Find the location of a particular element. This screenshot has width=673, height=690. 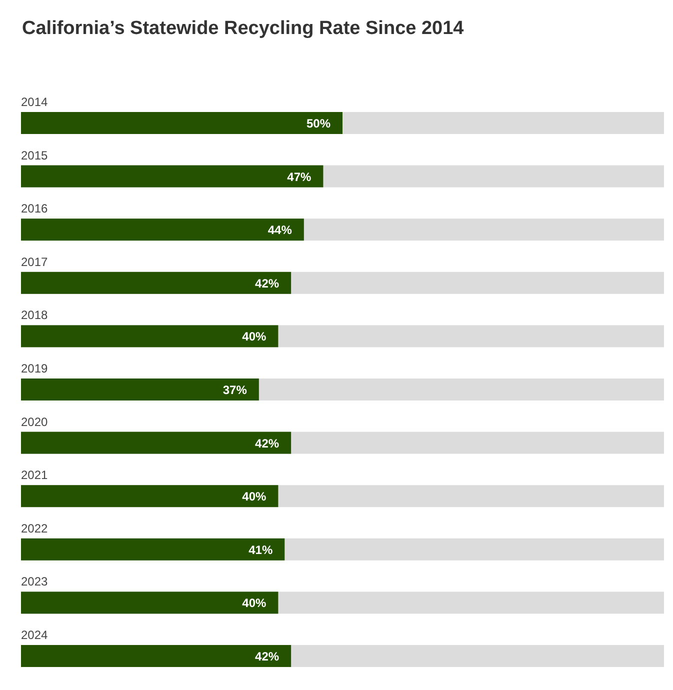

data-label: 44% is located at coordinates (280, 230).